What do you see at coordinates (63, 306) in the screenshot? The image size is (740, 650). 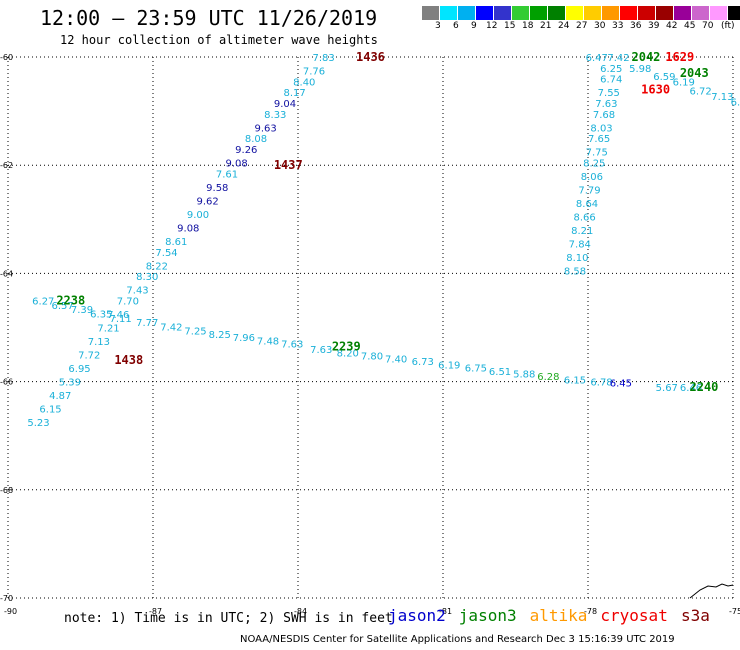 I see `wave-height-value: 6.57` at bounding box center [63, 306].